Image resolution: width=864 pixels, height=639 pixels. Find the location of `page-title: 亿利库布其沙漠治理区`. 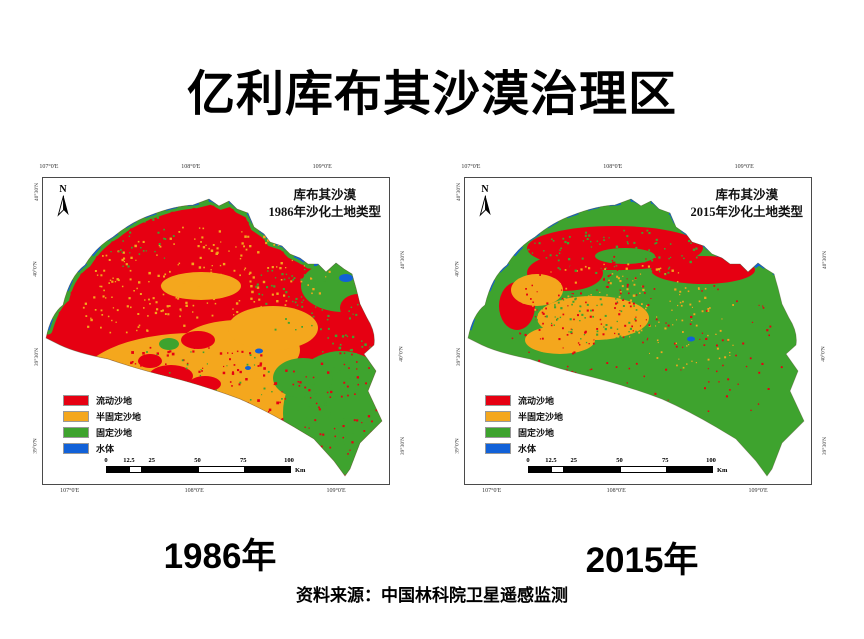

page-title: 亿利库布其沙漠治理区 is located at coordinates (431, 94).